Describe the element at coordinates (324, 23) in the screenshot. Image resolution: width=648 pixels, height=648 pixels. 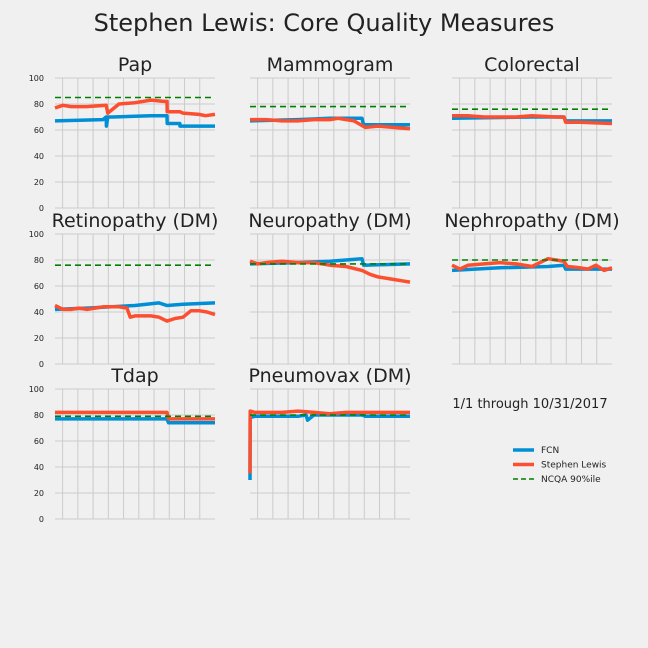
I see `page-title: Stephen Lewis: Core Quality Measures` at that location.